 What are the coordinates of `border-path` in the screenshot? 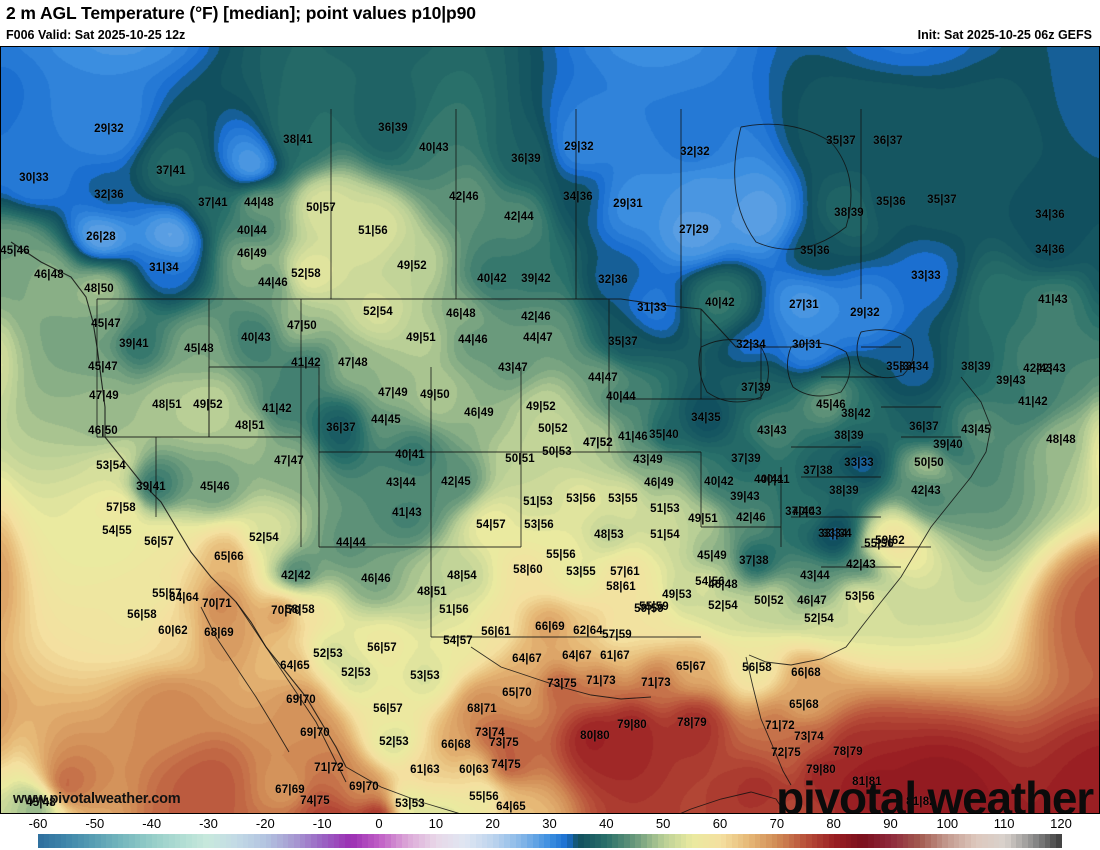 It's located at (245, 679).